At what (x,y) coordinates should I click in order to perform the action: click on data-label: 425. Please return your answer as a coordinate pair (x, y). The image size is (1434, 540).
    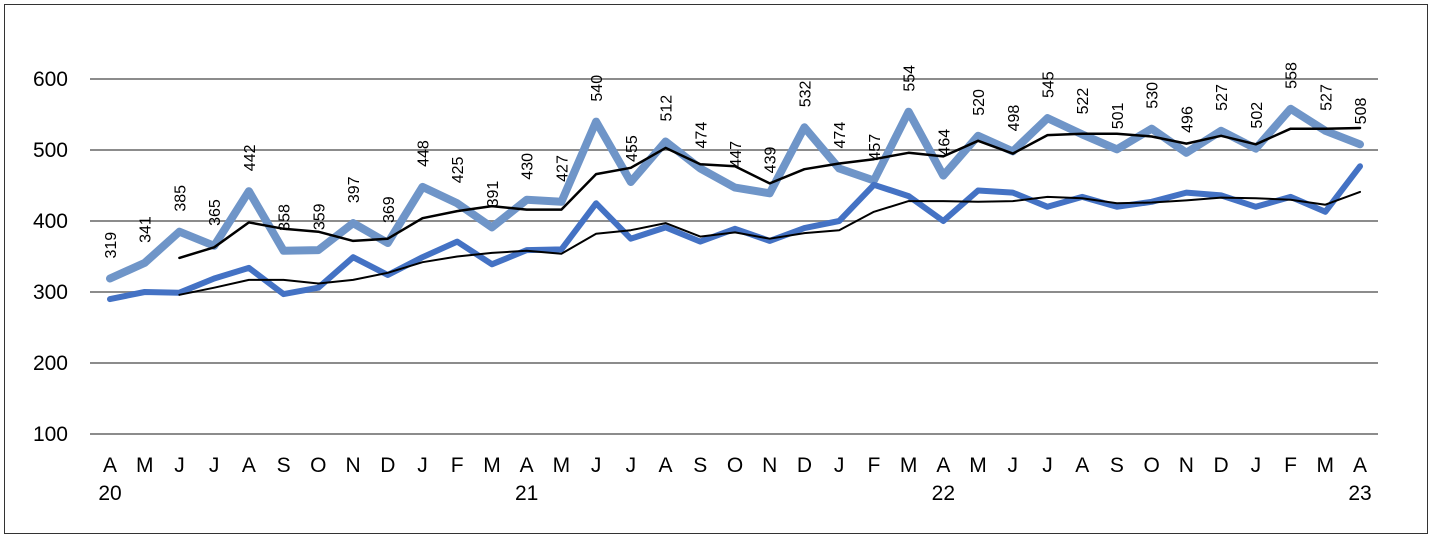
    Looking at the image, I should click on (458, 169).